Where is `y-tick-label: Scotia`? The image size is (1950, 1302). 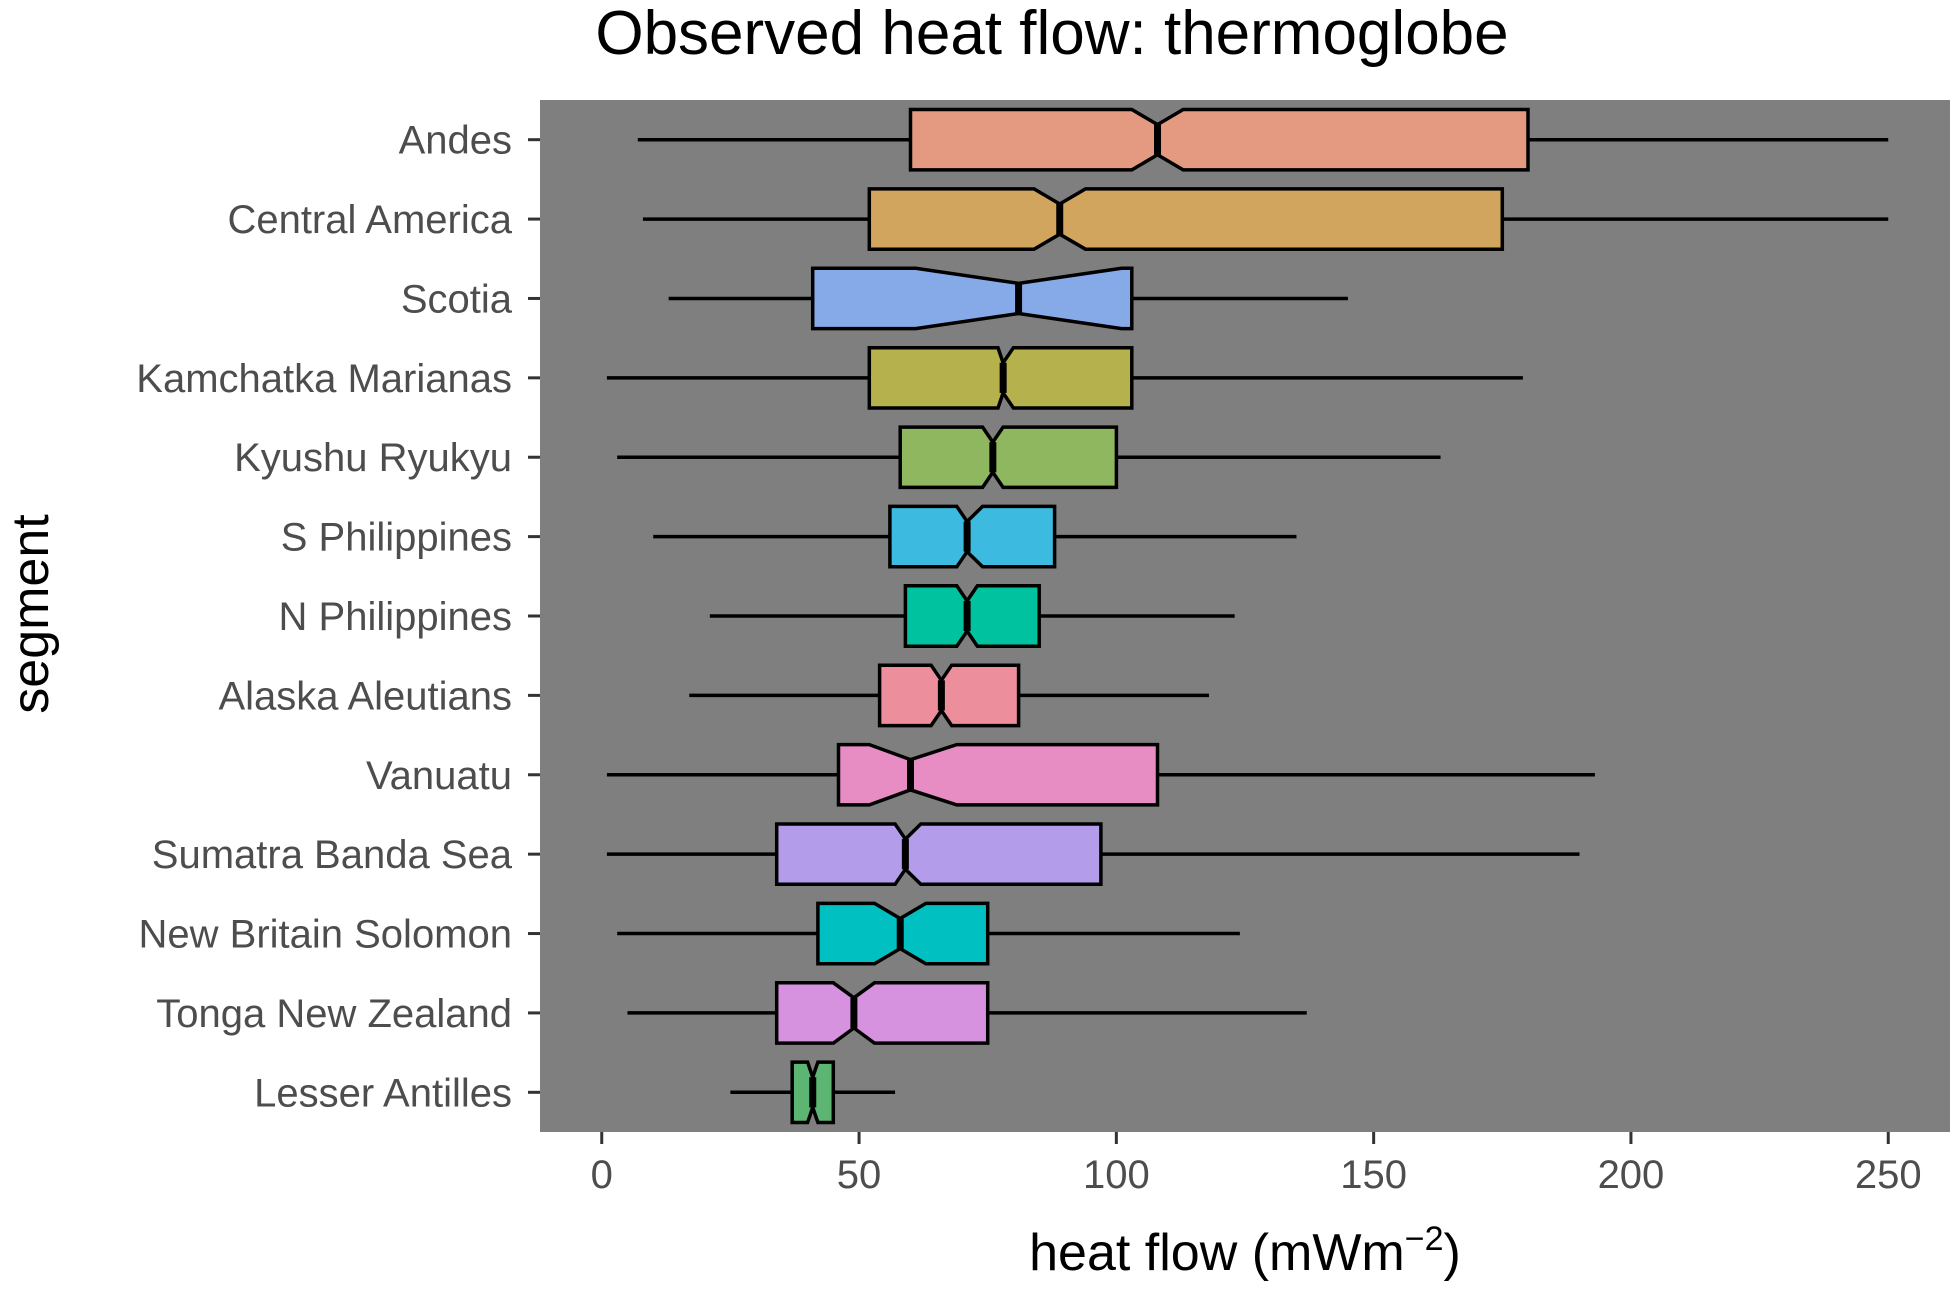 y-tick-label: Scotia is located at coordinates (457, 299).